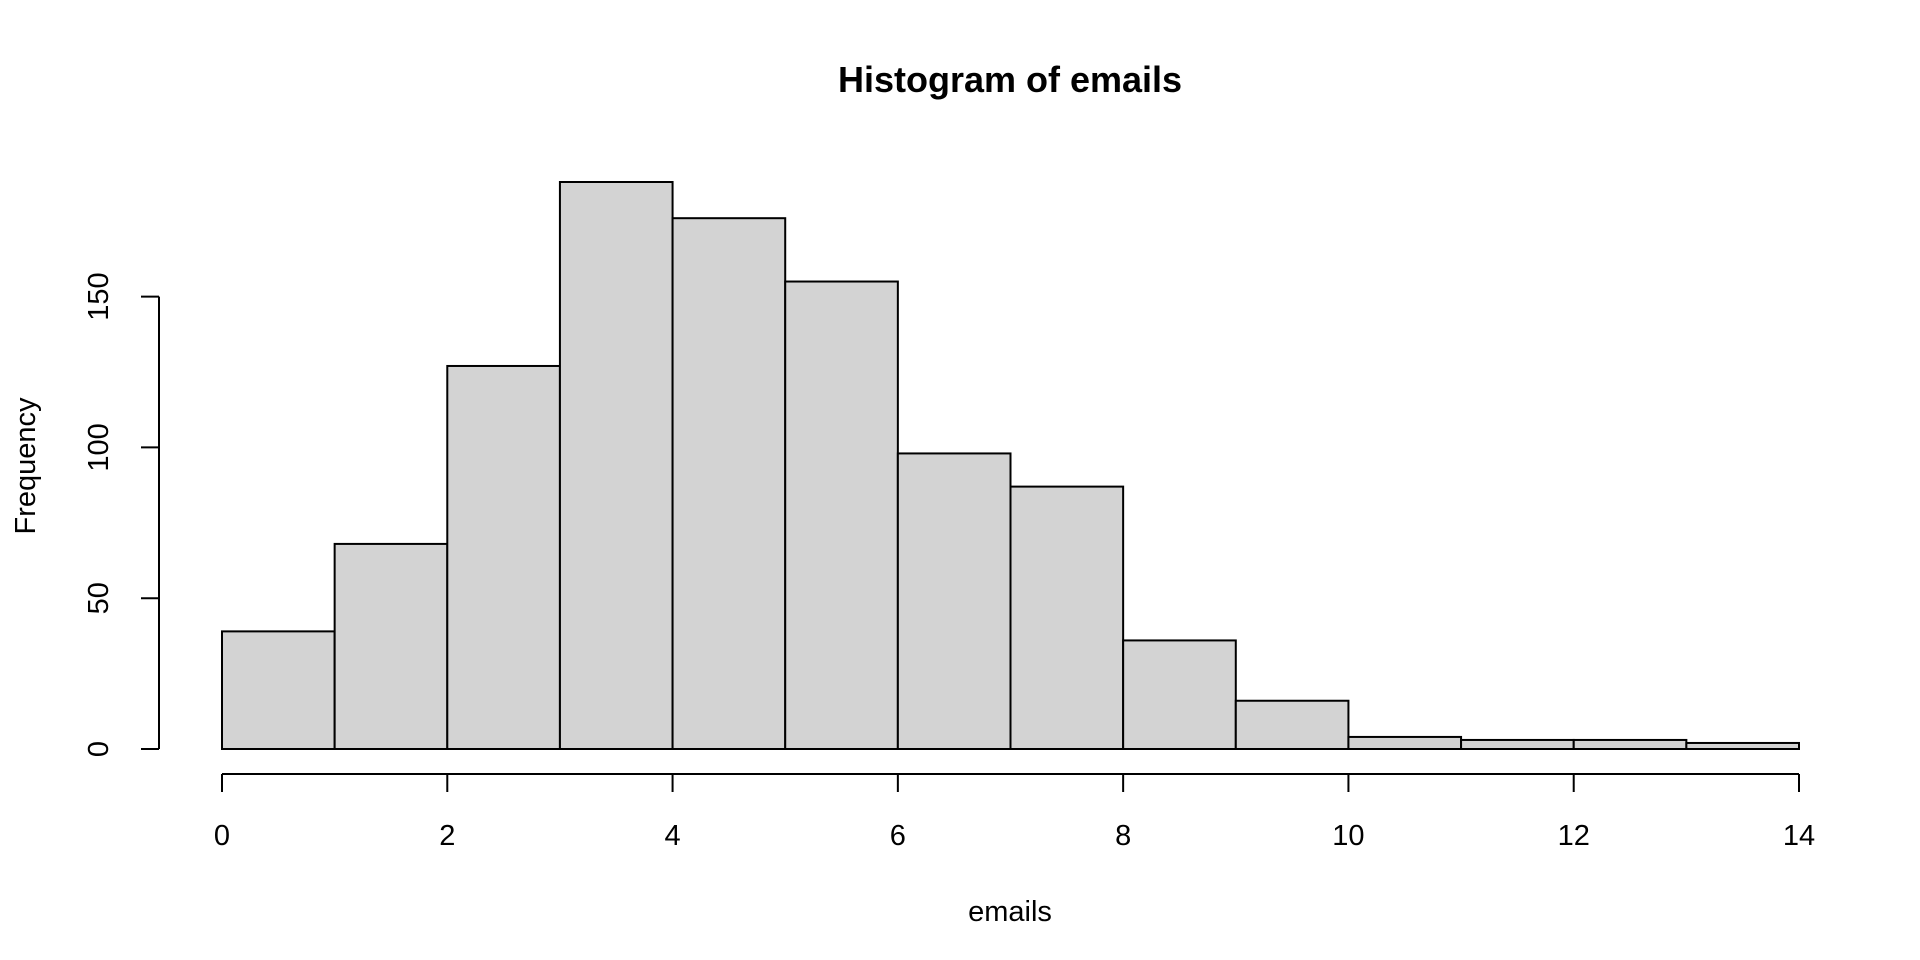 The height and width of the screenshot is (960, 1920). What do you see at coordinates (121, 514) in the screenshot?
I see `y-axis: 0 50 100 150` at bounding box center [121, 514].